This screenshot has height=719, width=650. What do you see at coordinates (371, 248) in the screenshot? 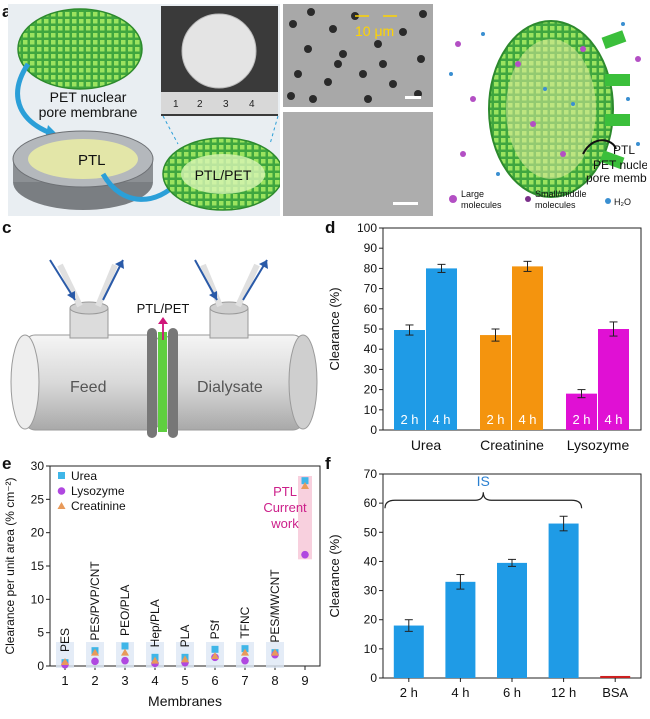
I see `y-tick-label: 90` at bounding box center [371, 248].